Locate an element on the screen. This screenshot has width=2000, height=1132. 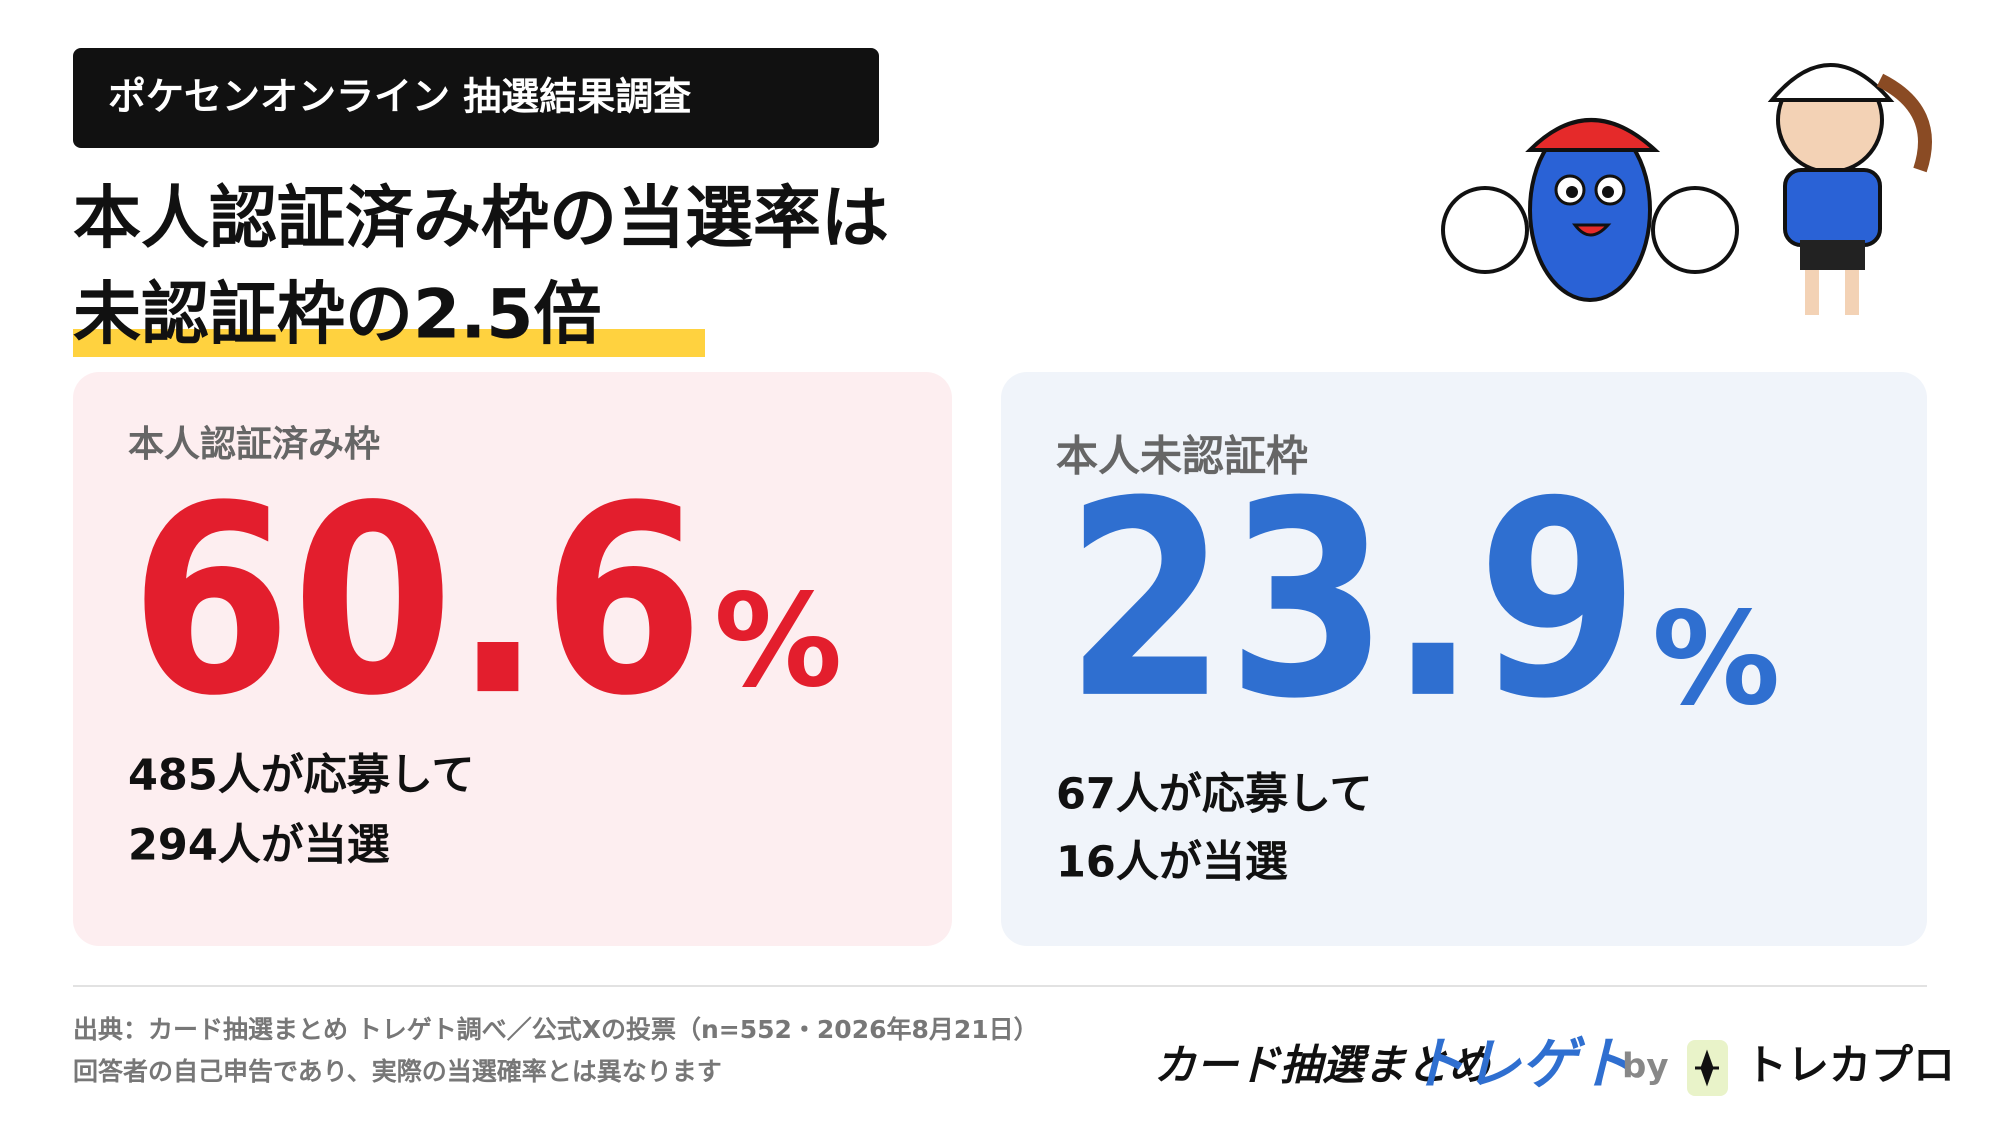
highlight is located at coordinates (389, 343).